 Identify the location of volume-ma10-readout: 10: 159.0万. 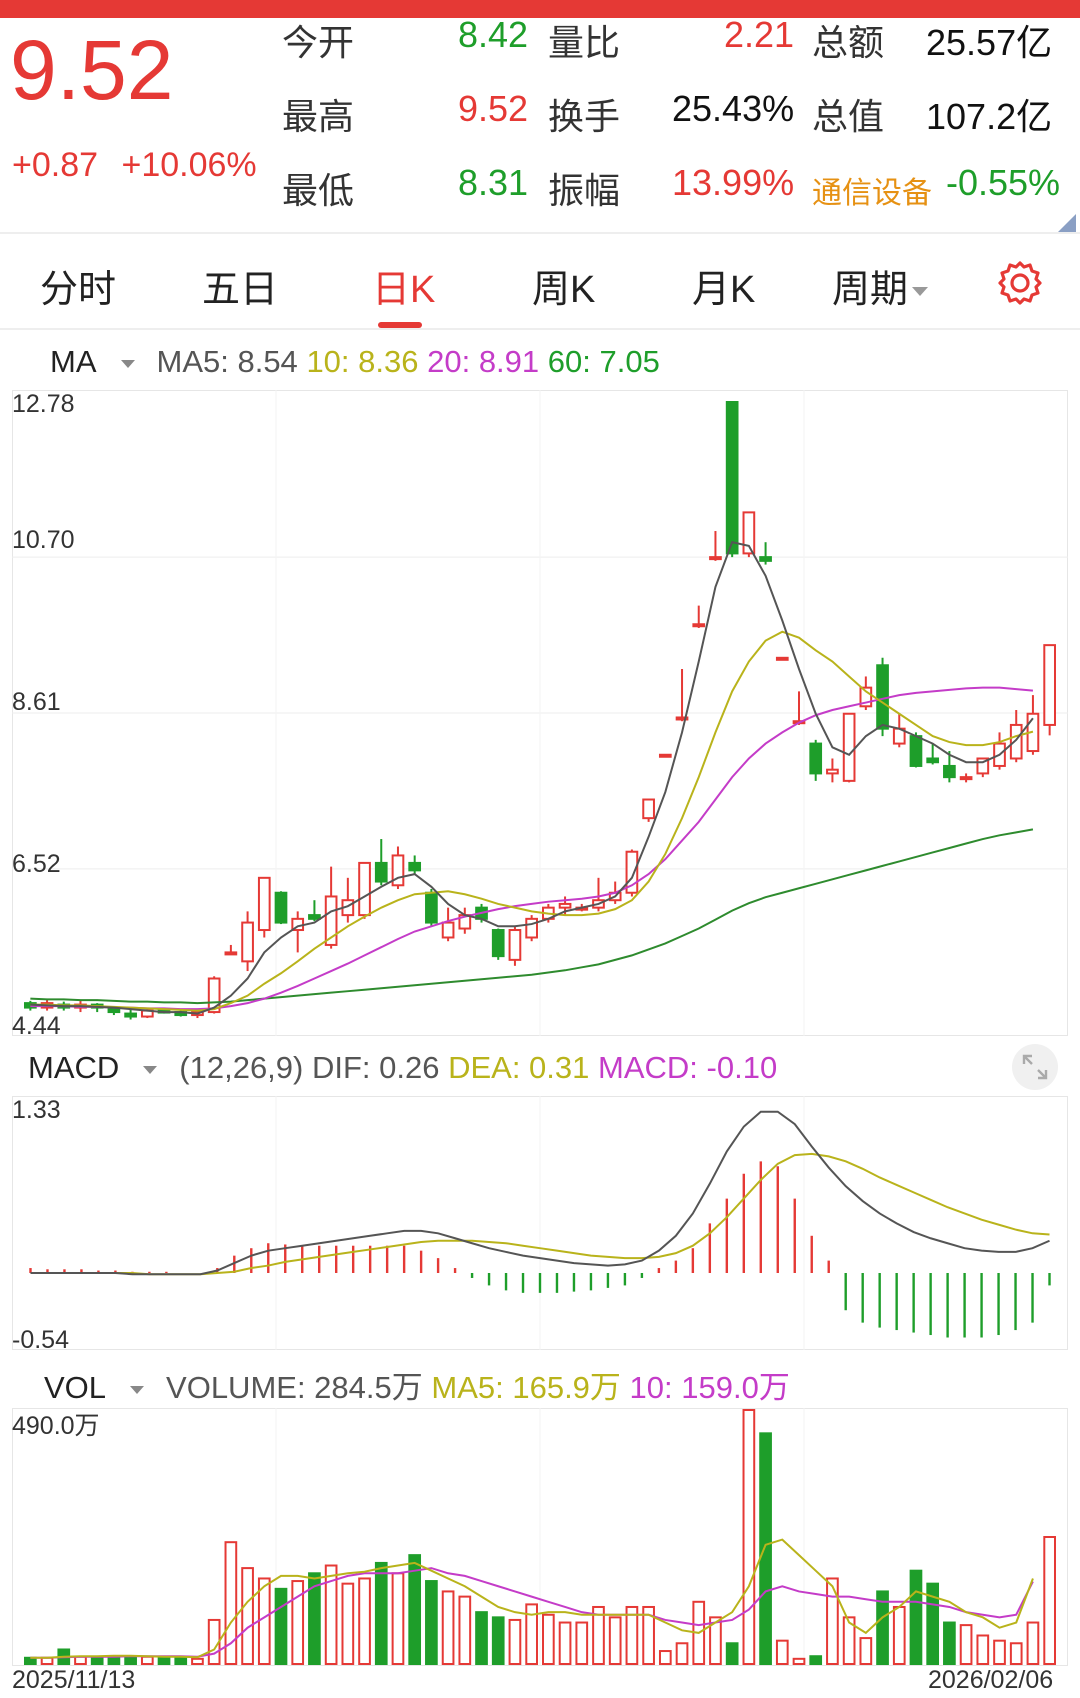
(709, 1387).